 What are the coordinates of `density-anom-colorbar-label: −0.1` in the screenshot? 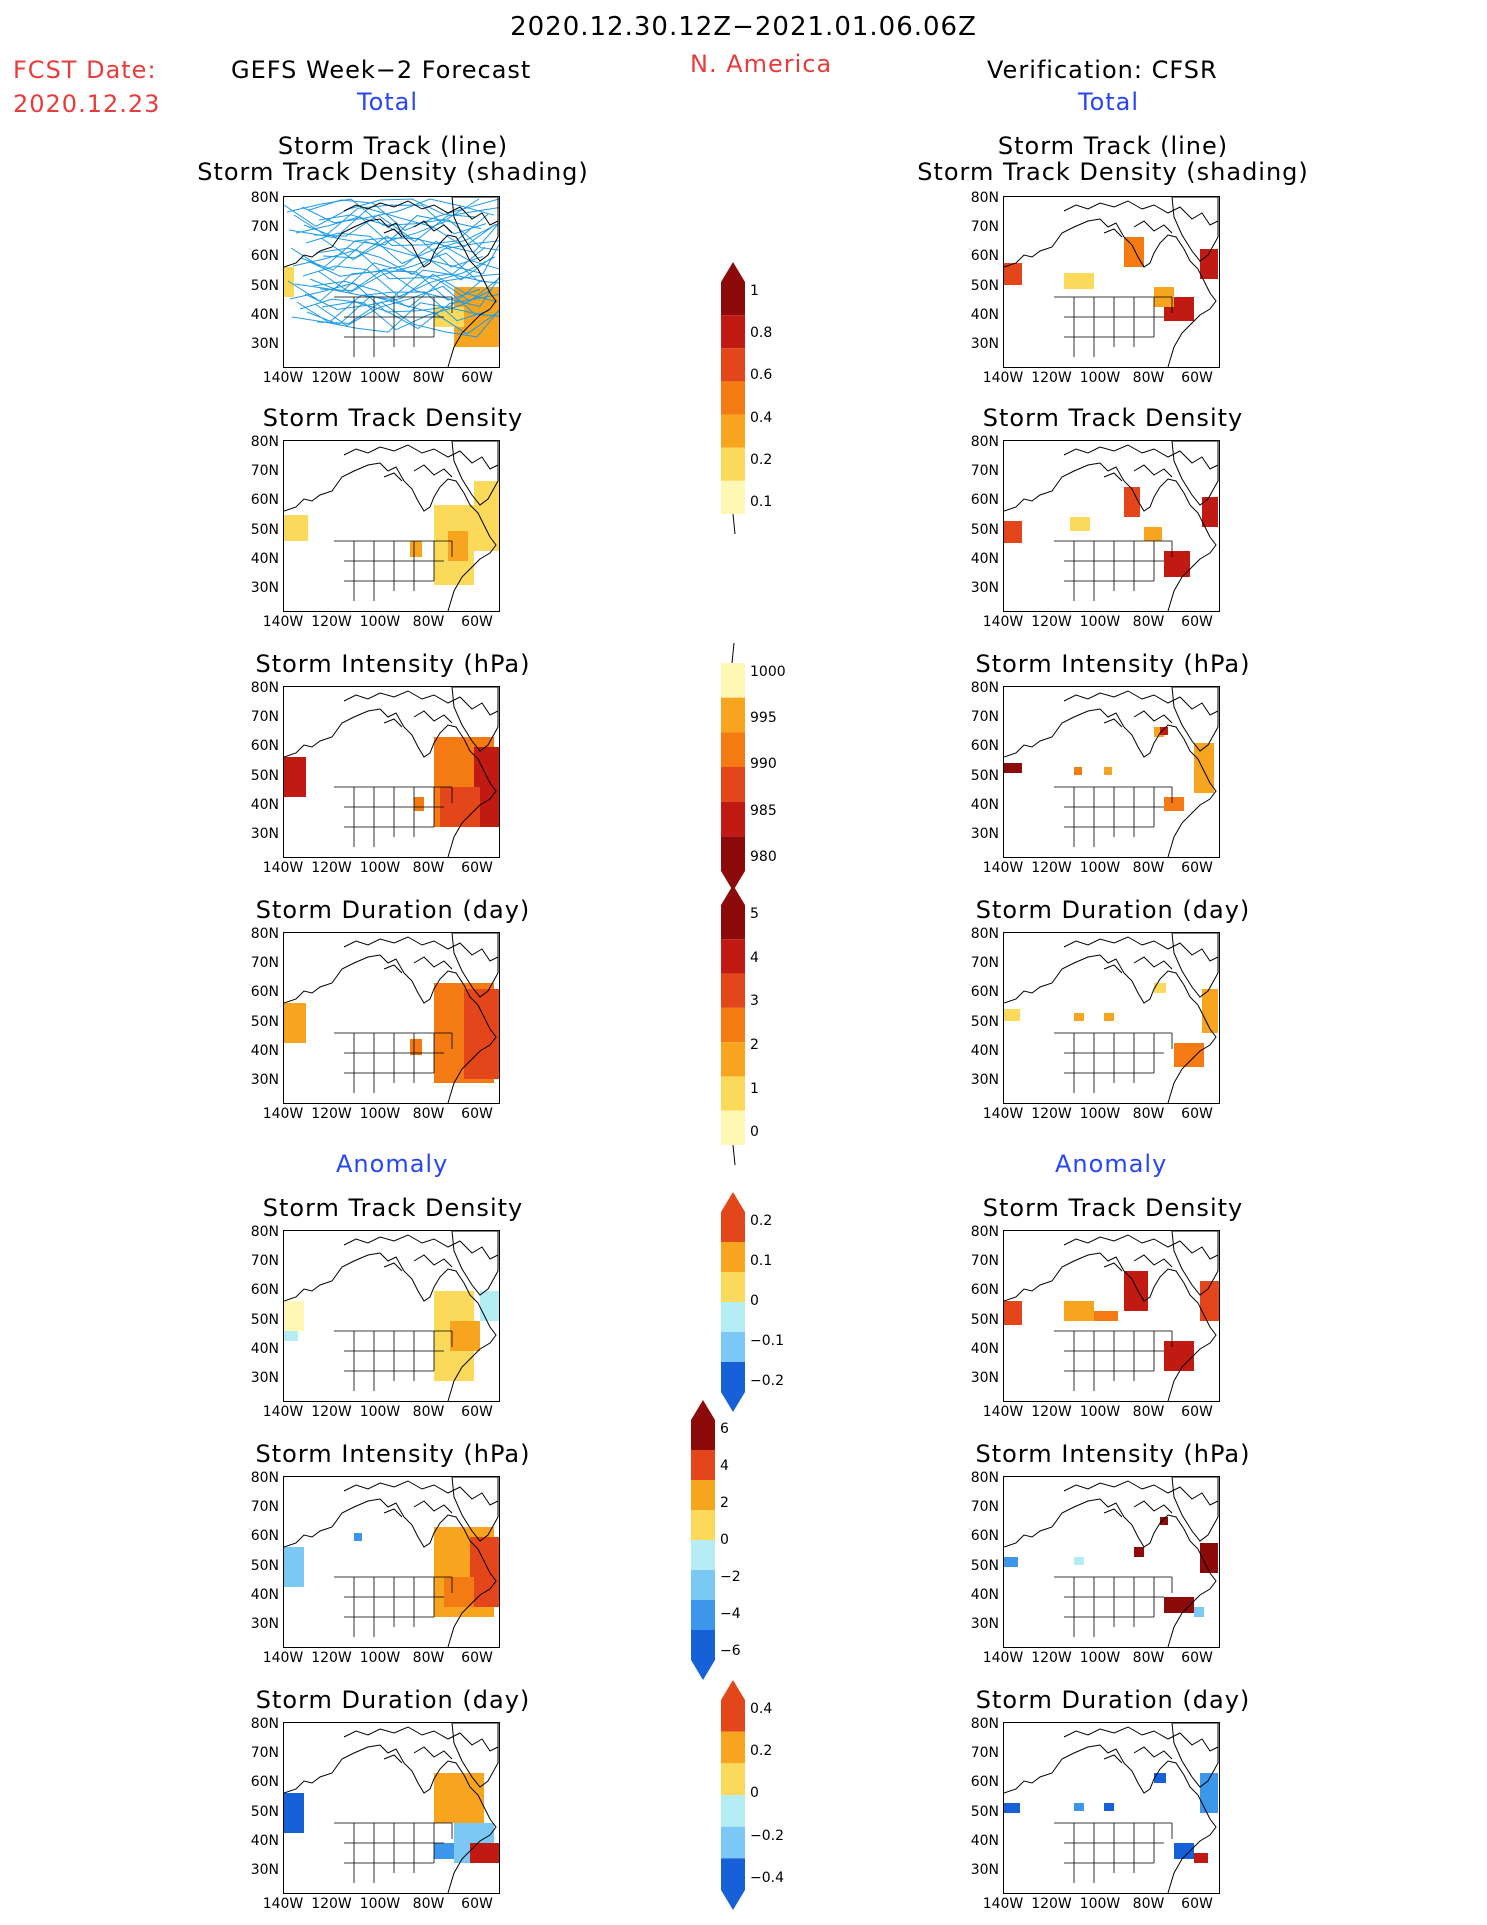 It's located at (767, 1341).